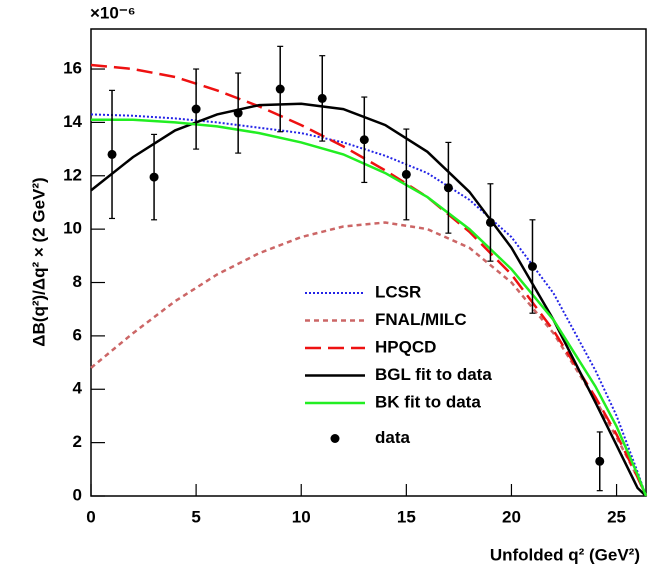 This screenshot has height=576, width=667. I want to click on y-tick-label: 16, so click(72, 68).